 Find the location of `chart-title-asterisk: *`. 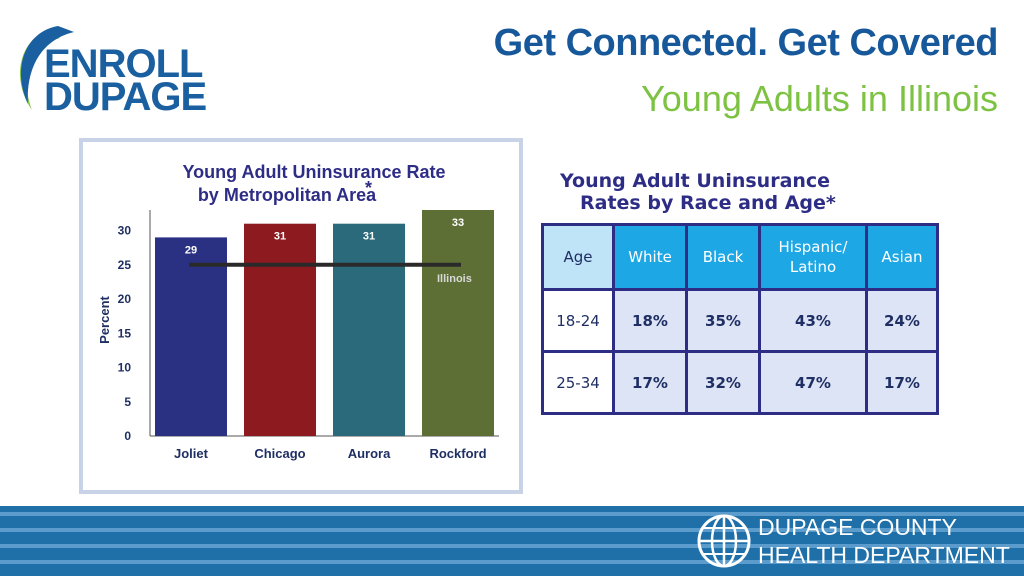

chart-title-asterisk: * is located at coordinates (368, 188).